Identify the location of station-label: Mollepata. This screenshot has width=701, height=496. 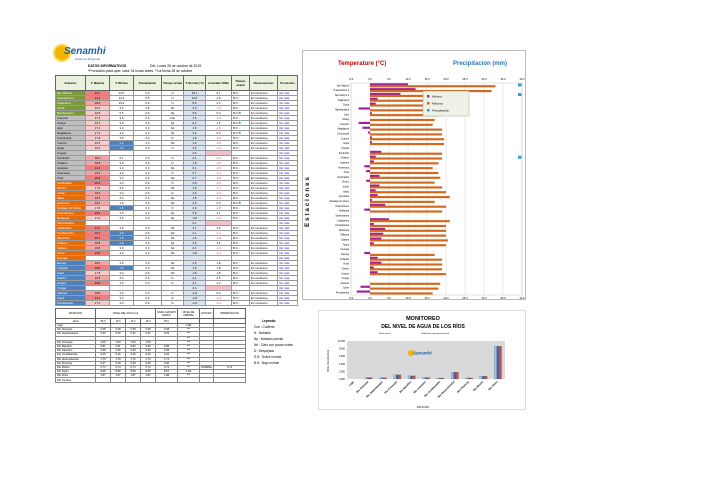
(344, 211).